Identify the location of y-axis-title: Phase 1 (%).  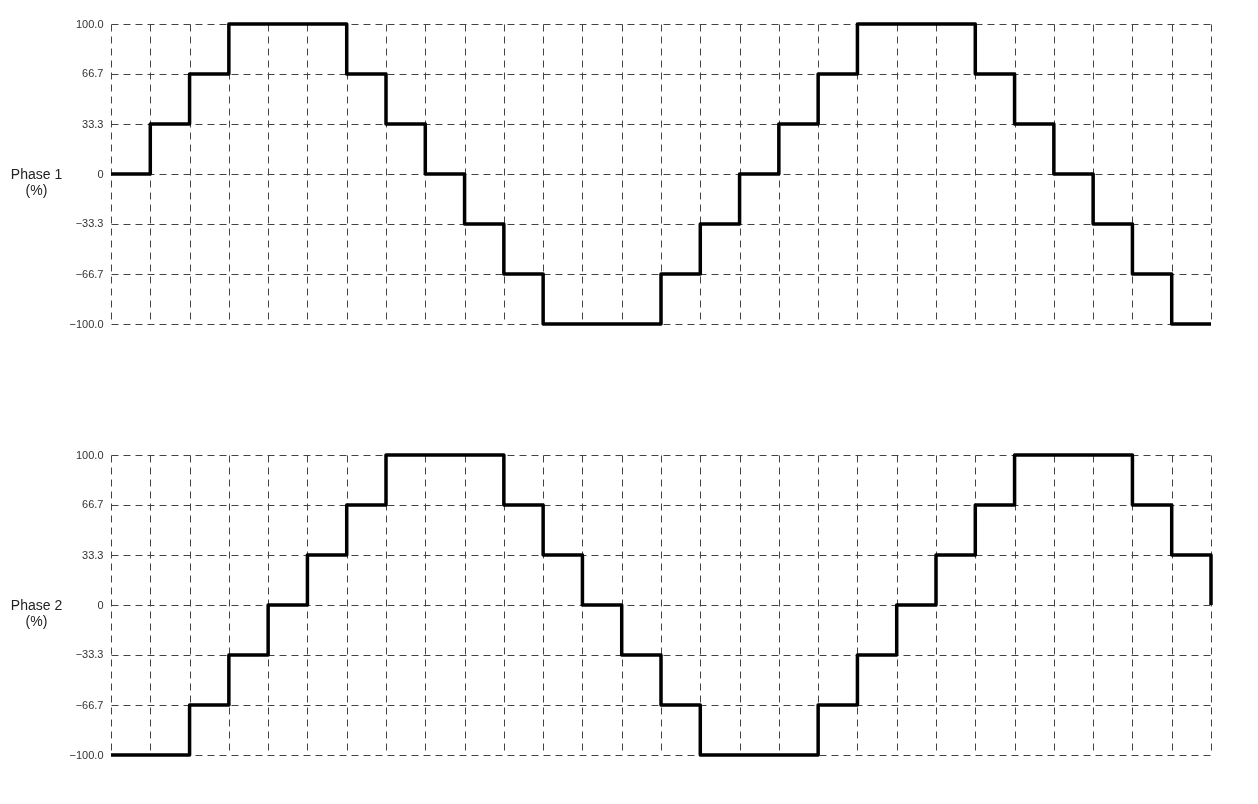
(36, 181).